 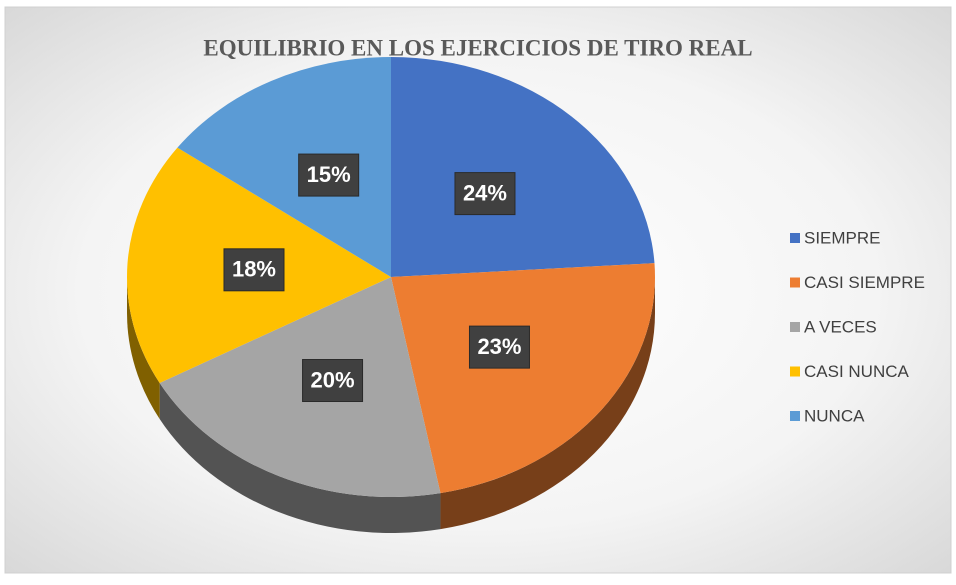 I want to click on legend-label: SIEMPRE, so click(x=842, y=237).